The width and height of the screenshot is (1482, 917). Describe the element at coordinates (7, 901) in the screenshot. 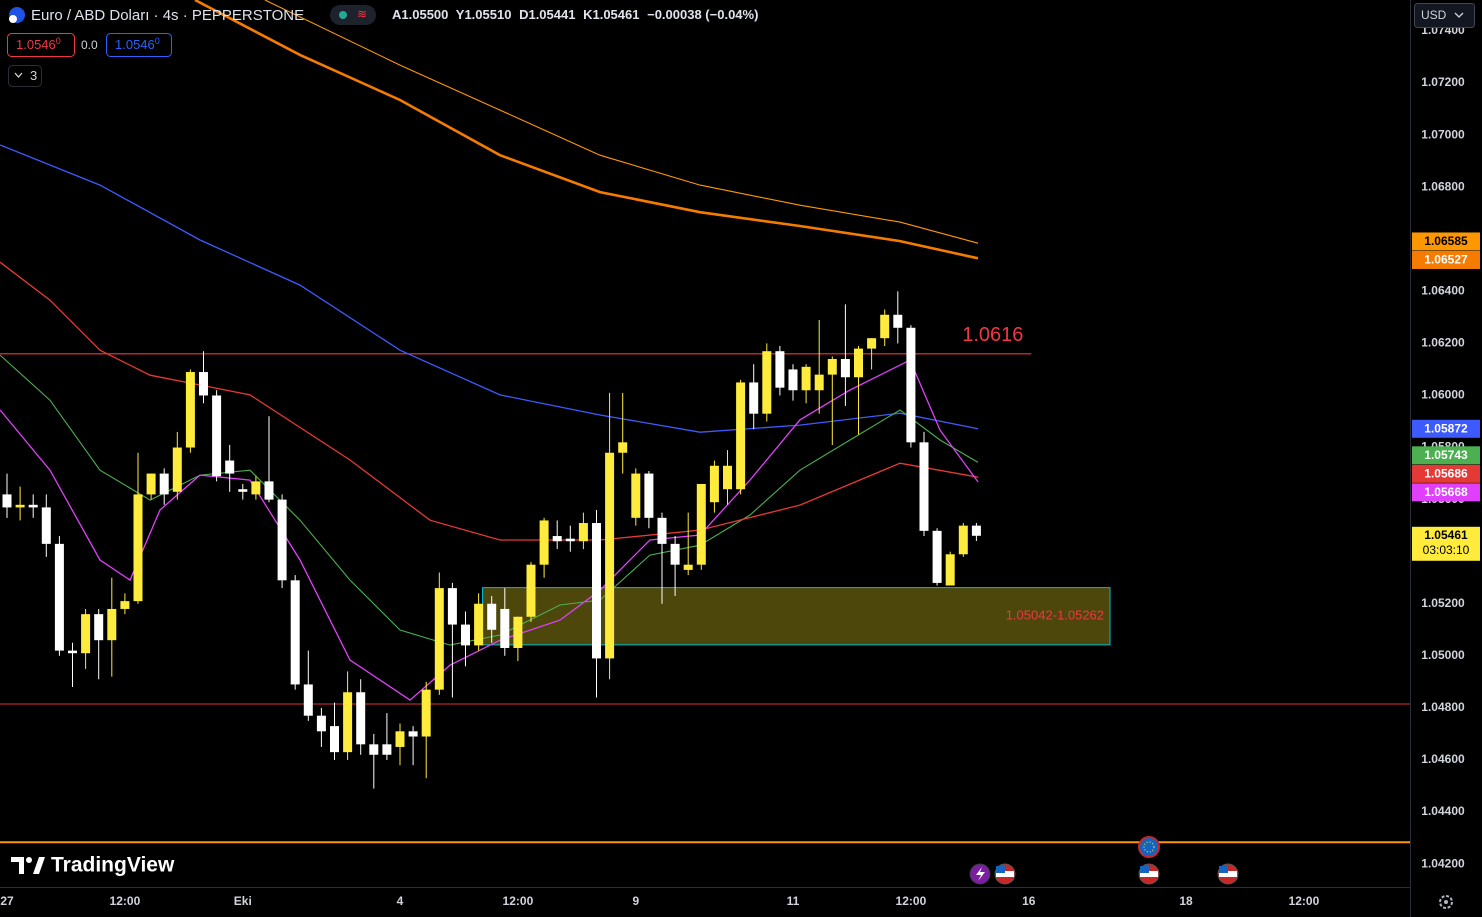

I see `x-tick-label: 27` at that location.